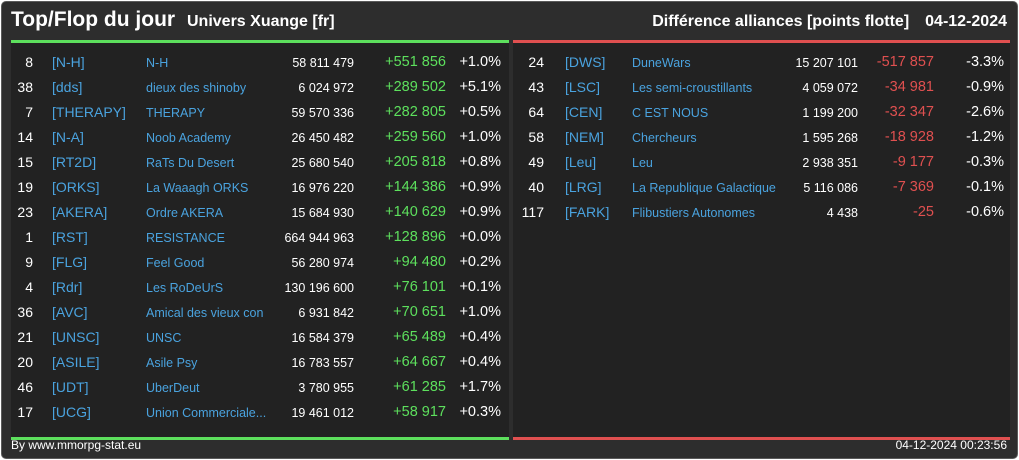  Describe the element at coordinates (661, 63) in the screenshot. I see `alliance-name-link: DuneWars` at that location.